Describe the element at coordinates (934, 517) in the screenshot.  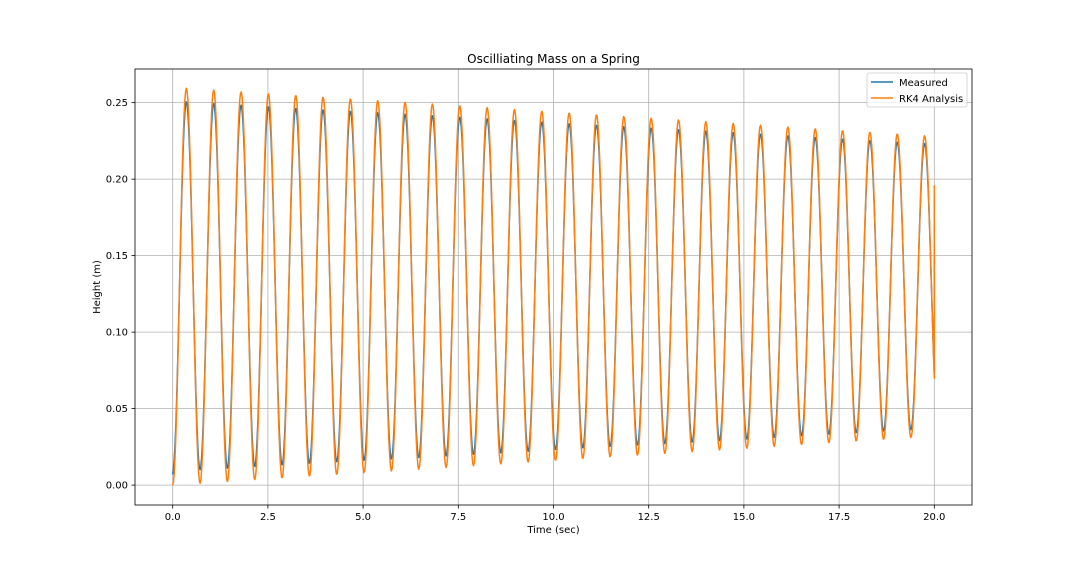
I see `x-tick-label: 20.0` at that location.